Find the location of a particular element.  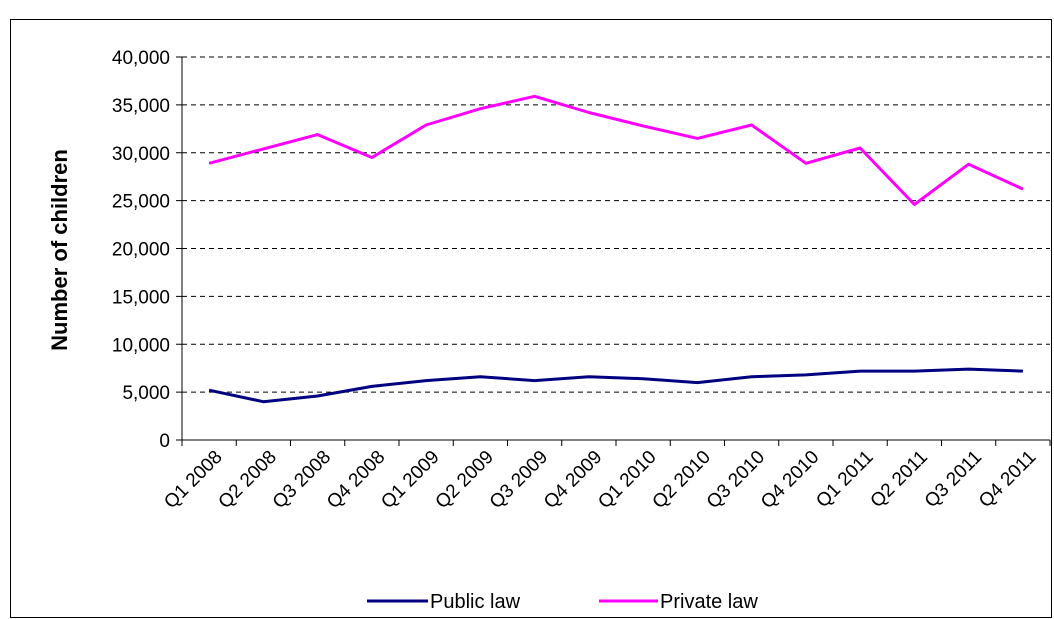

x-tick-label: Q3 2008 is located at coordinates (302, 480).